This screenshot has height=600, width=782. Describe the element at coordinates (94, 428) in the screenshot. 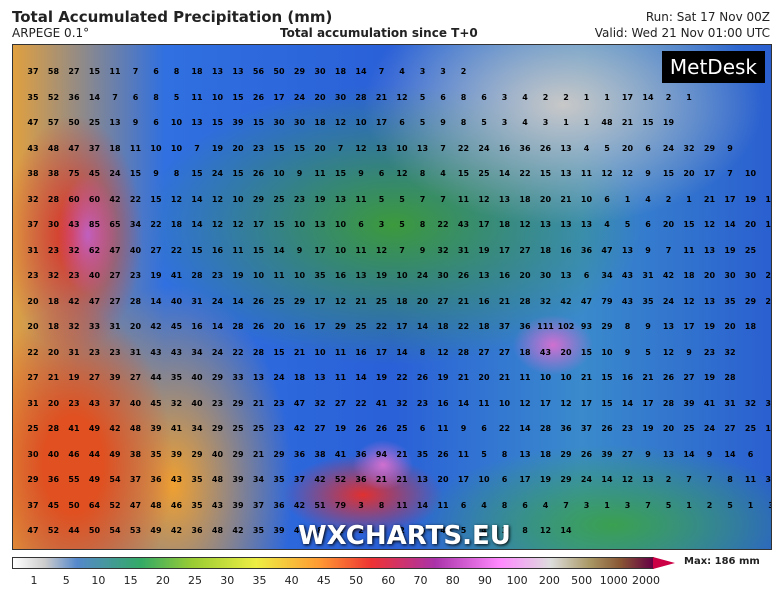

I see `grid-value: 49` at that location.